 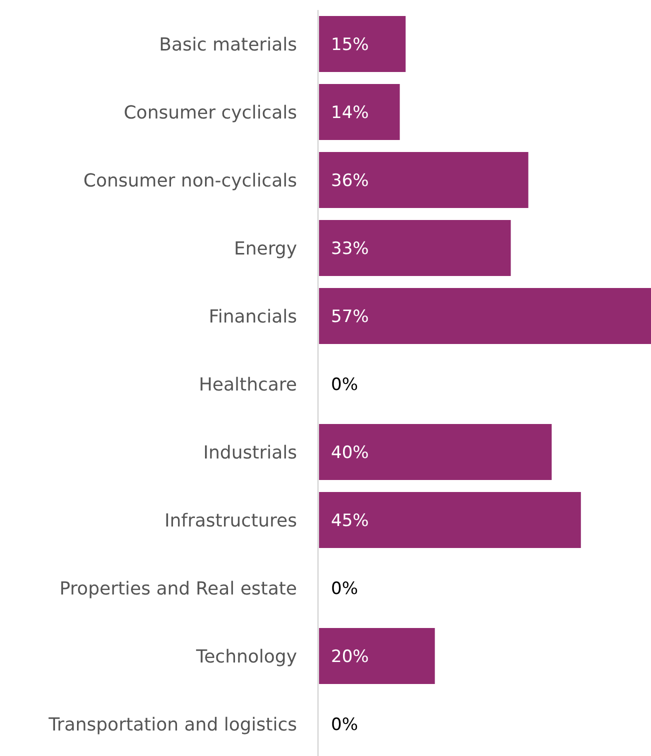 I want to click on data-label: 15%, so click(x=350, y=44).